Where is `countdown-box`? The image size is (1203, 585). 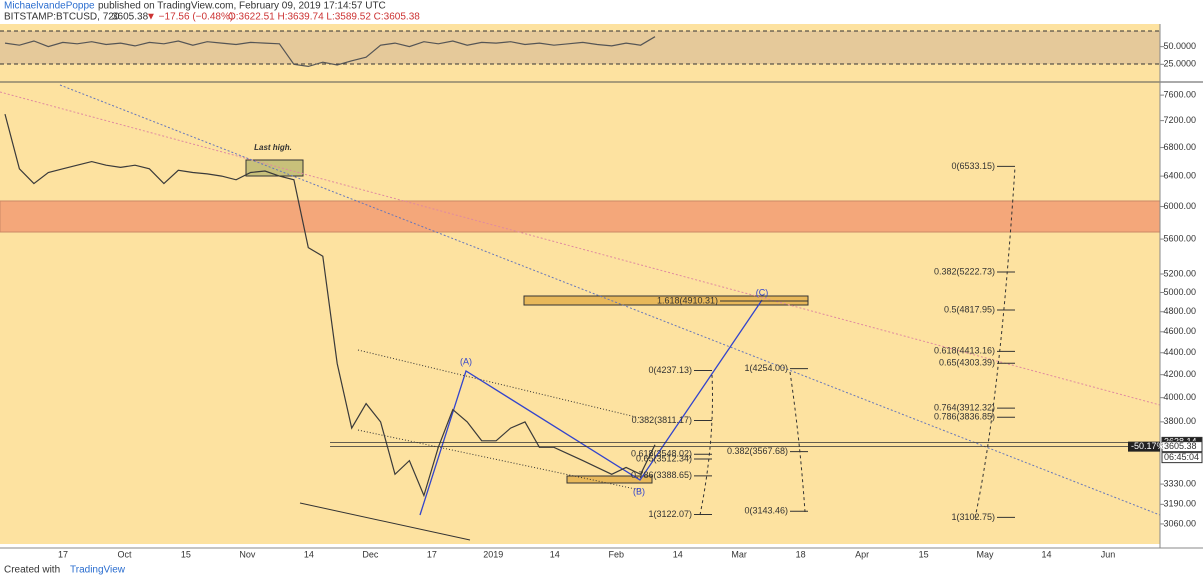
countdown-box is located at coordinates (1182, 458).